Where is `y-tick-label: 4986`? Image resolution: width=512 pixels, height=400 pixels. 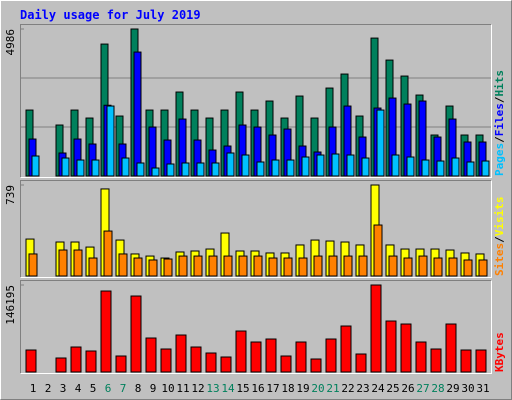 y-tick-label: 4986 is located at coordinates (10, 42).